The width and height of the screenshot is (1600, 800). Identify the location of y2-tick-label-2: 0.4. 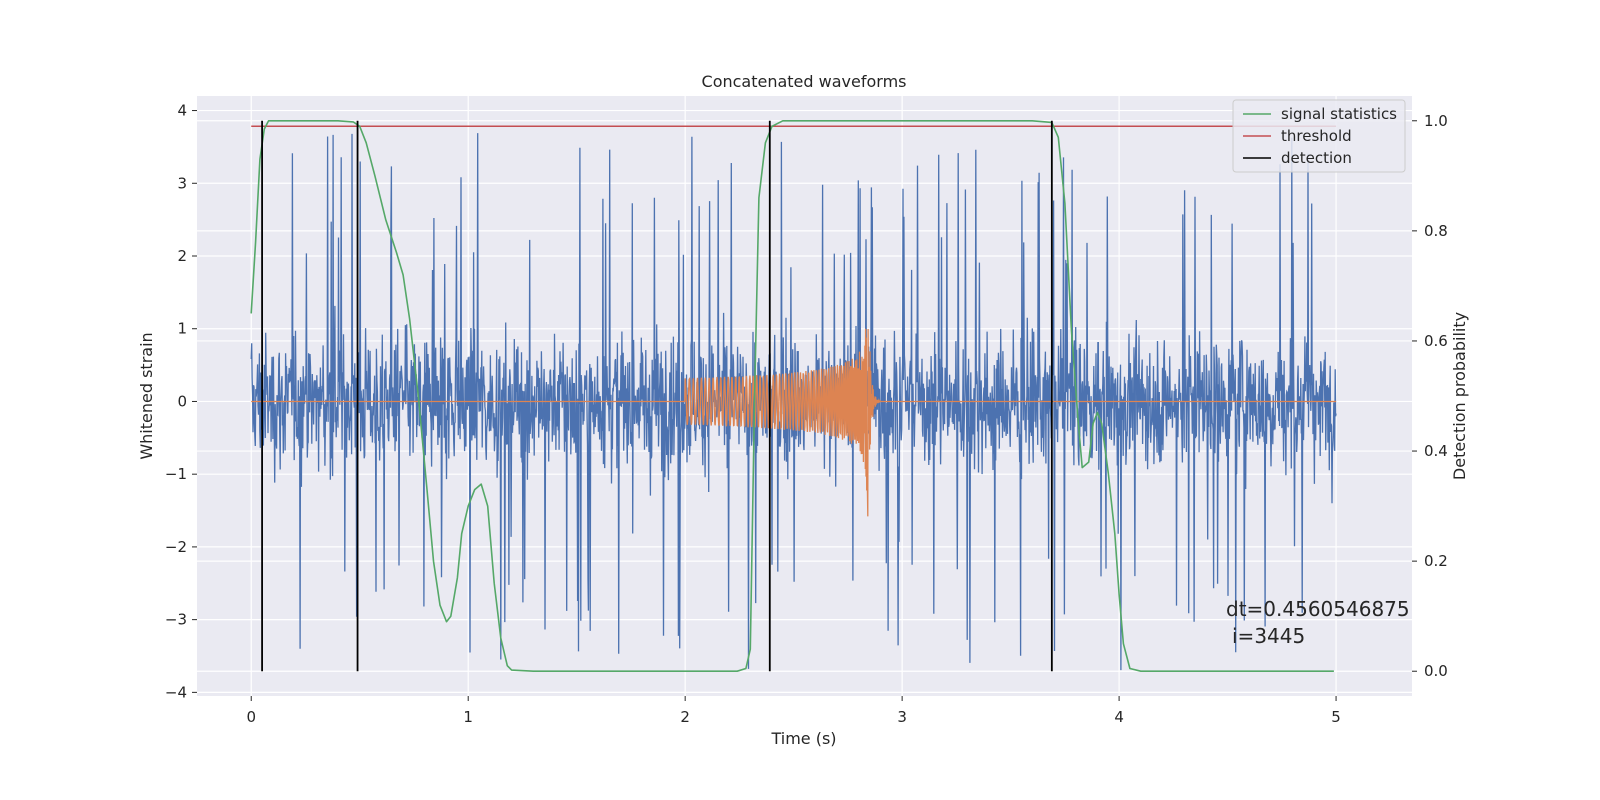
(1436, 451).